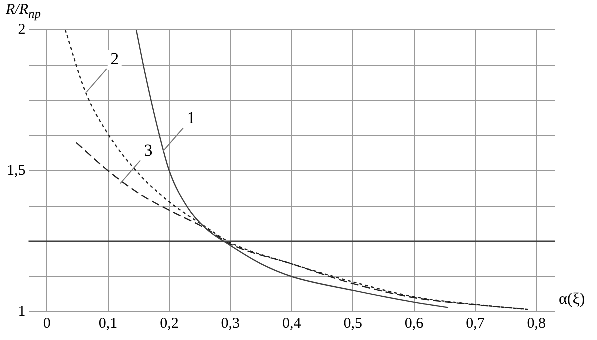 This screenshot has height=340, width=597. I want to click on annotation: 1, so click(191, 118).